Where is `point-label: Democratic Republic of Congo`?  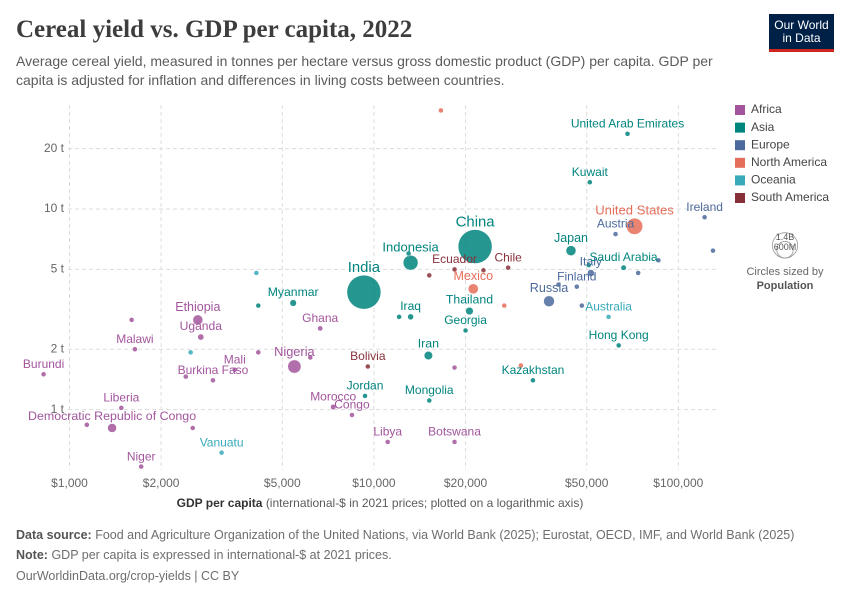
point-label: Democratic Republic of Congo is located at coordinates (112, 416).